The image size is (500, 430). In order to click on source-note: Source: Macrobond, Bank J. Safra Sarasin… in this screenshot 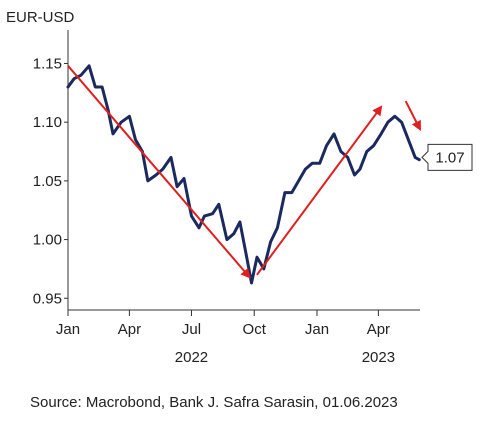, I will do `click(214, 402)`.